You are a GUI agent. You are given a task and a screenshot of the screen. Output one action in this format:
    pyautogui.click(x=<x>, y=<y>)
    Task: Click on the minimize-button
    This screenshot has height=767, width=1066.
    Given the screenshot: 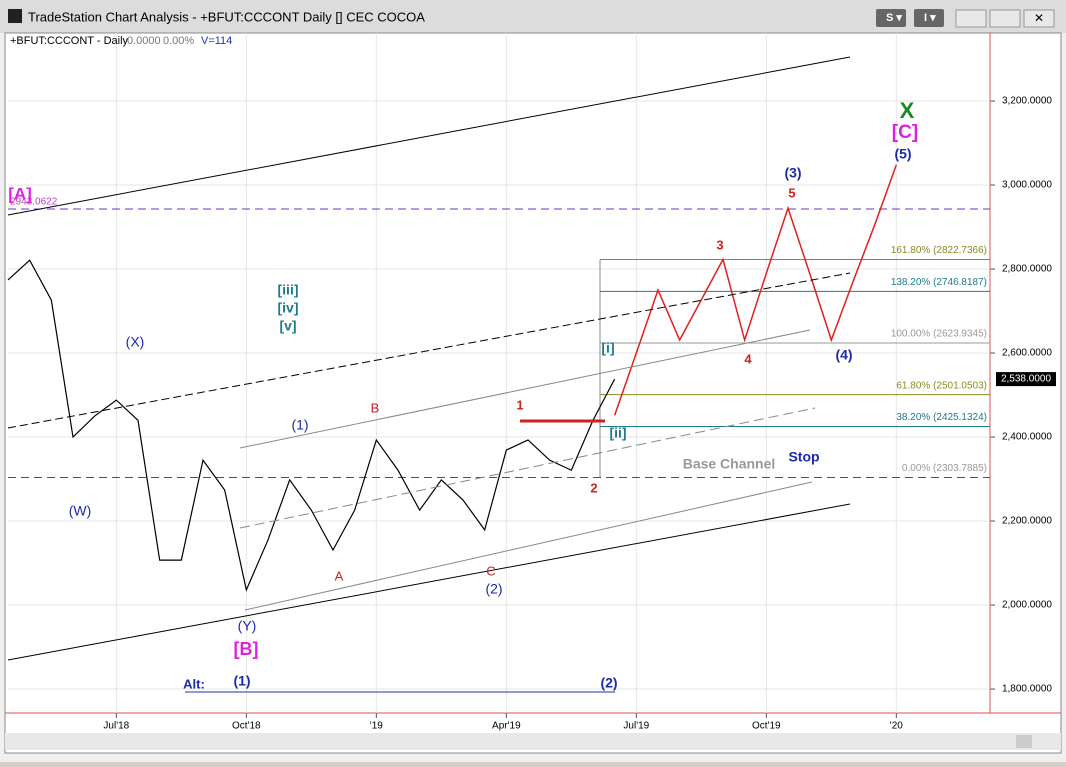 What is the action you would take?
    pyautogui.click(x=971, y=18)
    